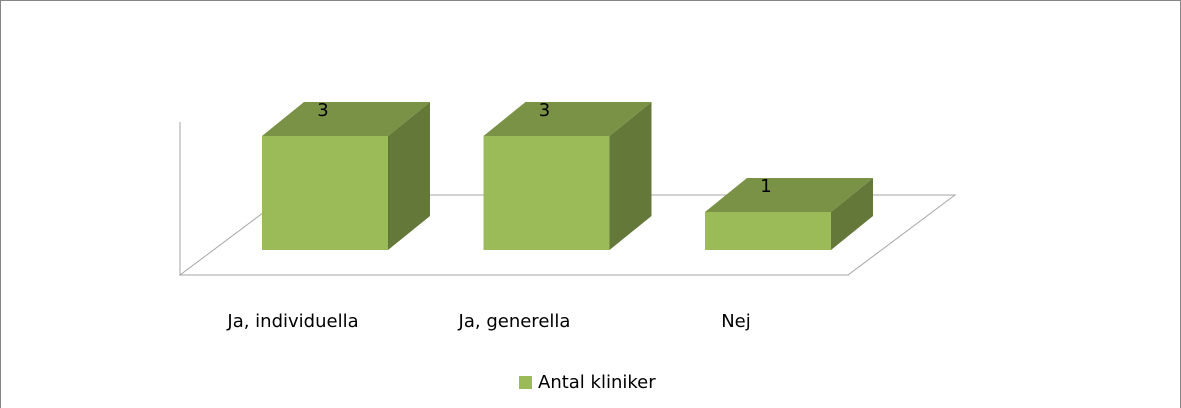  I want to click on x-tick-label: Ja, generella, so click(514, 321).